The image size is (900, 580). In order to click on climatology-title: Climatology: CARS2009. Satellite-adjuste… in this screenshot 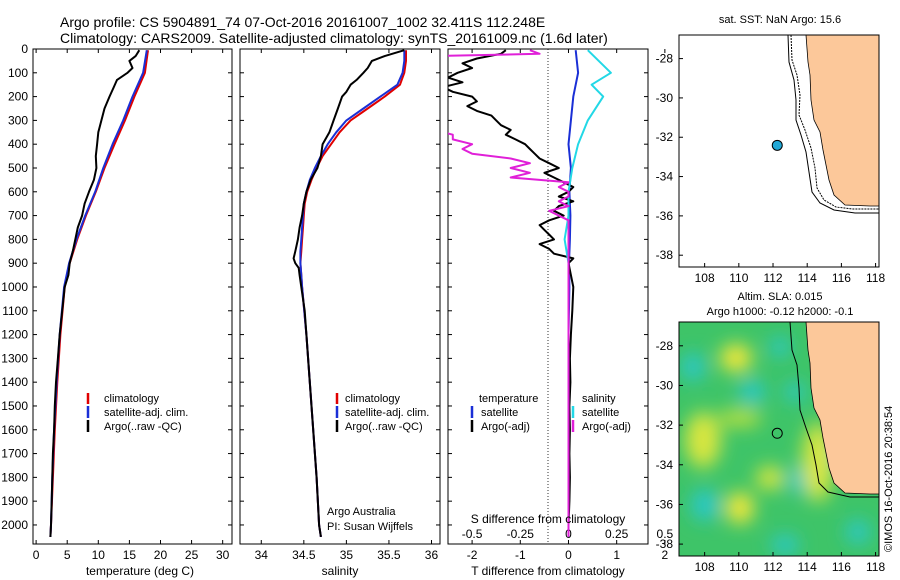, I will do `click(334, 38)`.